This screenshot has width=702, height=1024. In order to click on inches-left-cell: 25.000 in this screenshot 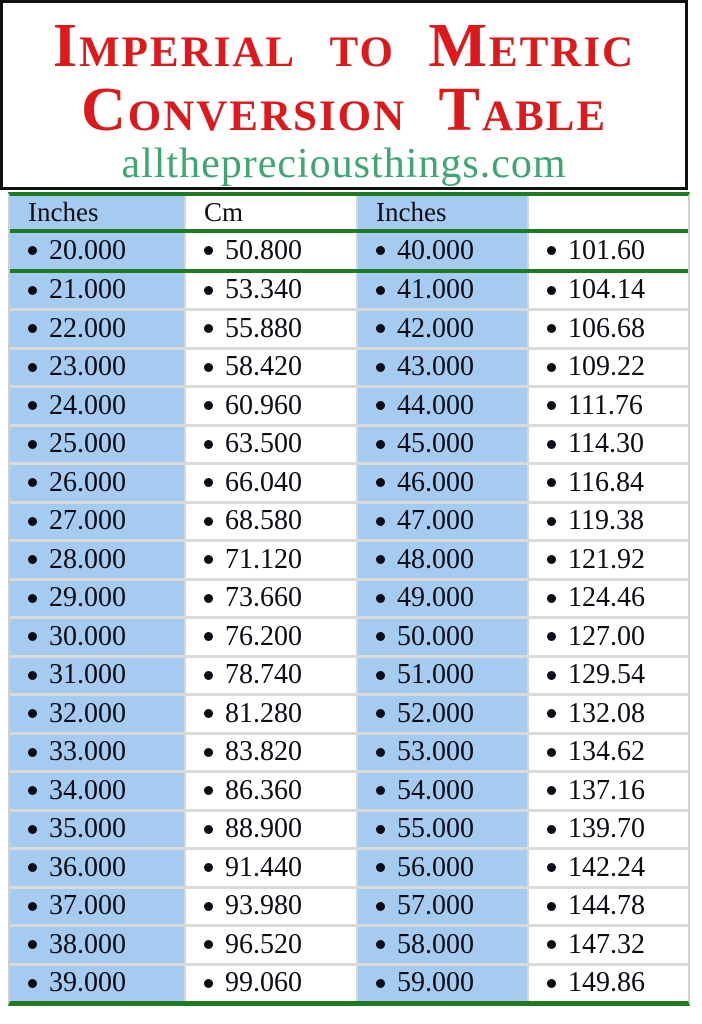, I will do `click(98, 444)`.